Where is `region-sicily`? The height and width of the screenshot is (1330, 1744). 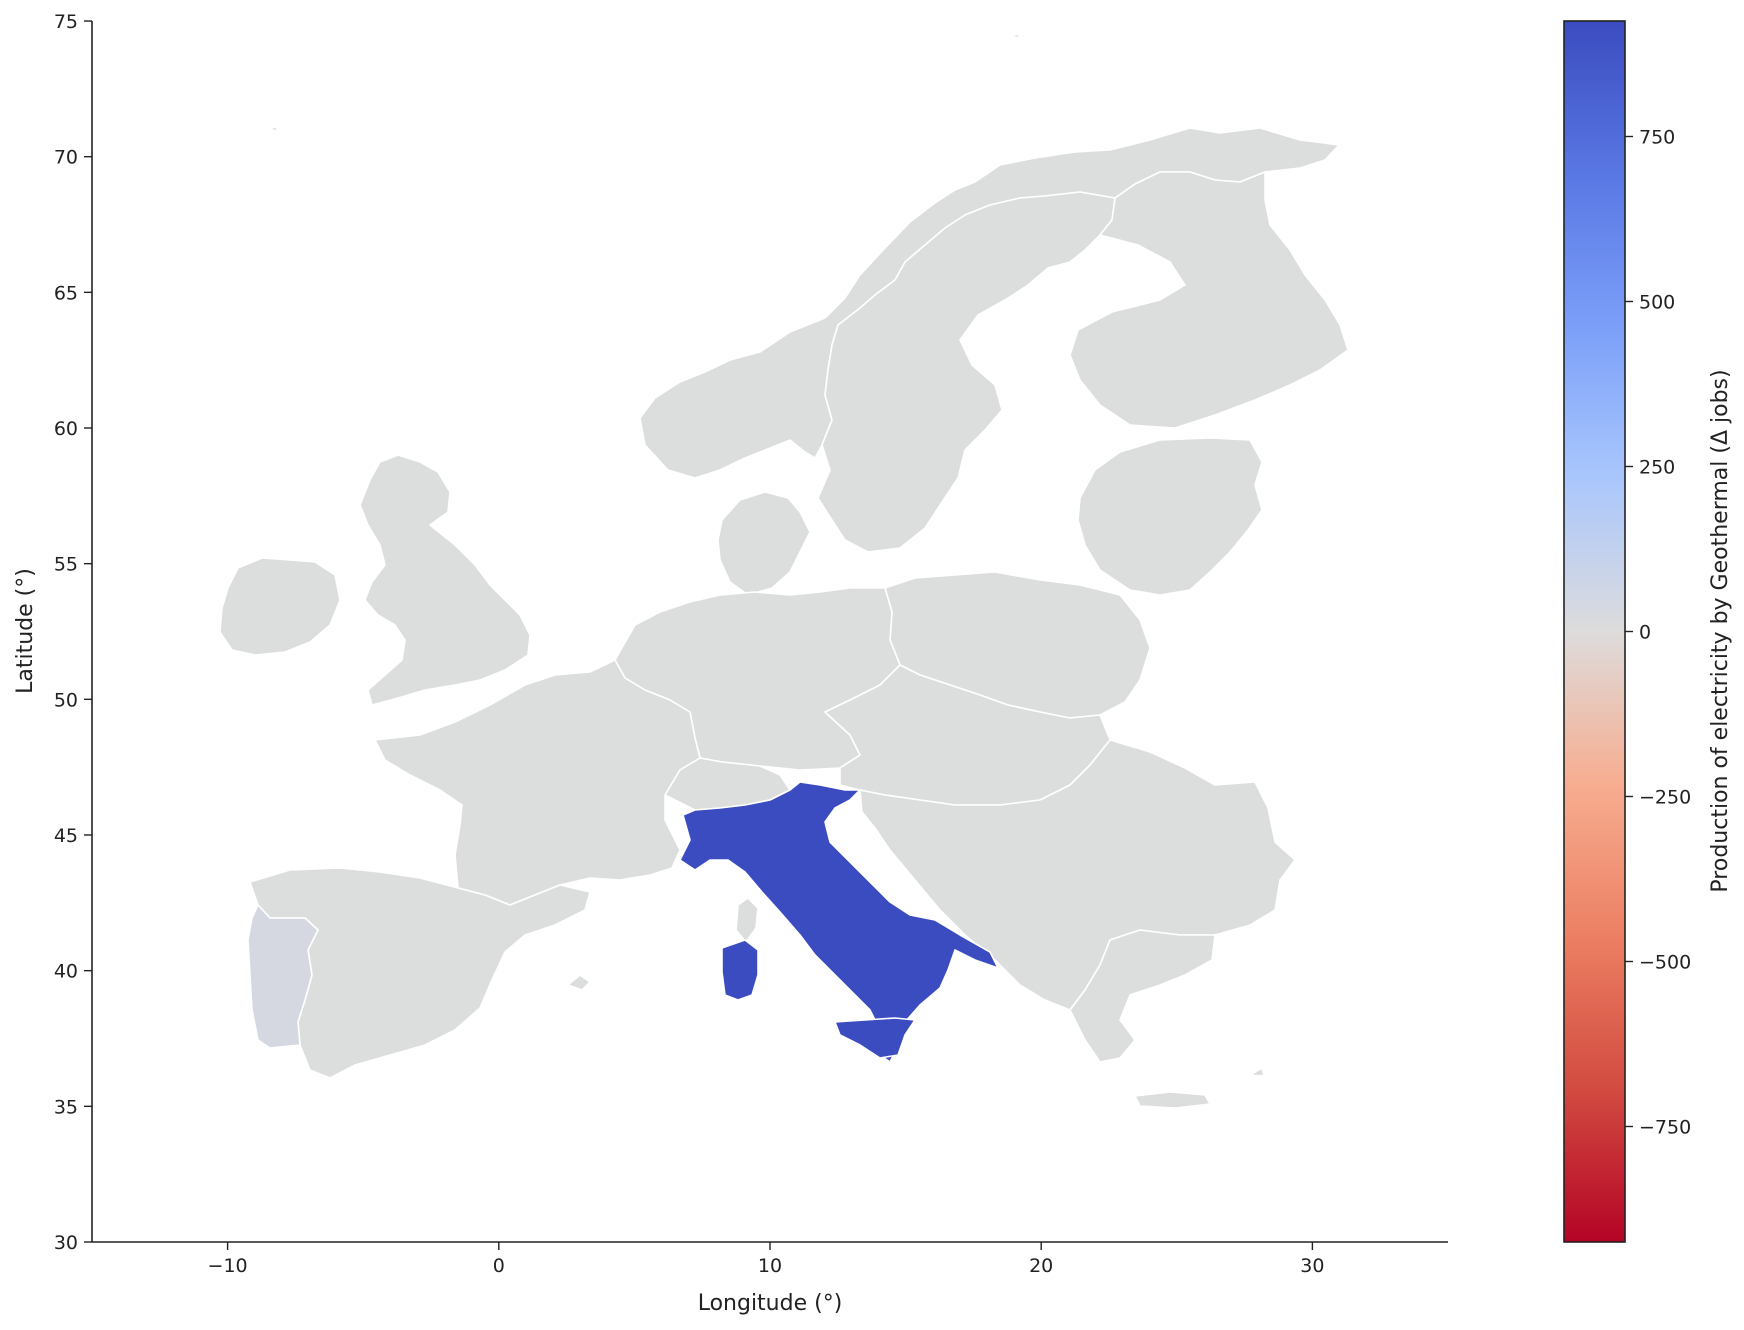 region-sicily is located at coordinates (875, 1038).